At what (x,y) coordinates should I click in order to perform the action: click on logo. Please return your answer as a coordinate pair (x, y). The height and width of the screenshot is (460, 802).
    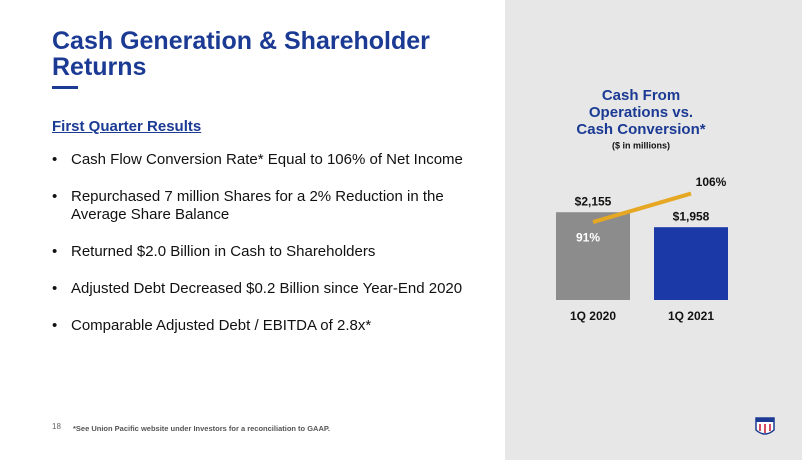
    Looking at the image, I should click on (765, 426).